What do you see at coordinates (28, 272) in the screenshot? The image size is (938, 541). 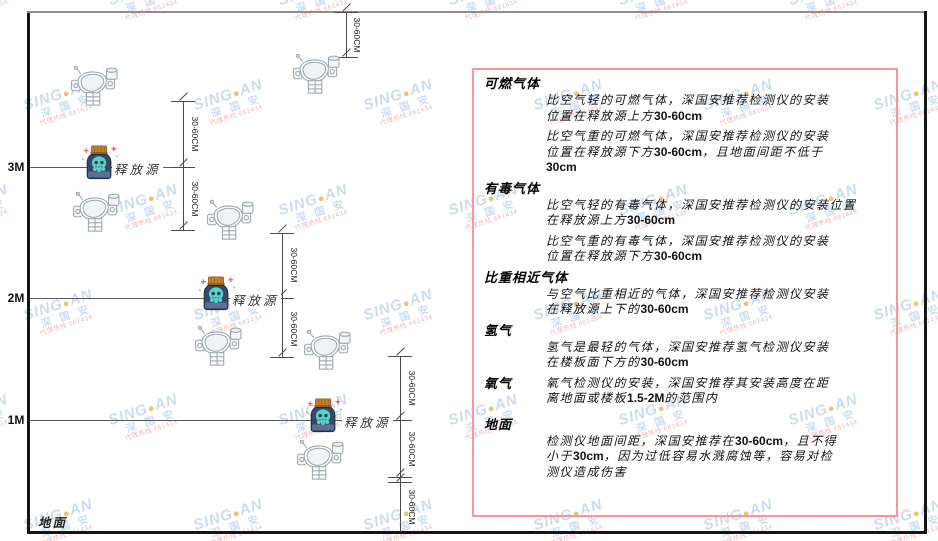 I see `wall-line` at bounding box center [28, 272].